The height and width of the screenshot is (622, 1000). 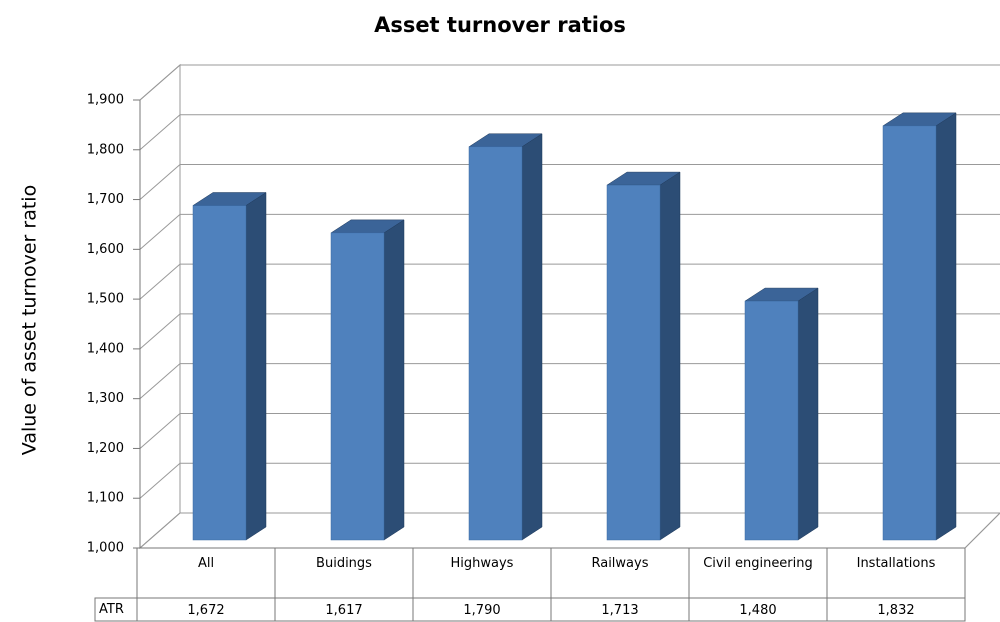 I want to click on value-label: 1,832, so click(x=895, y=610).